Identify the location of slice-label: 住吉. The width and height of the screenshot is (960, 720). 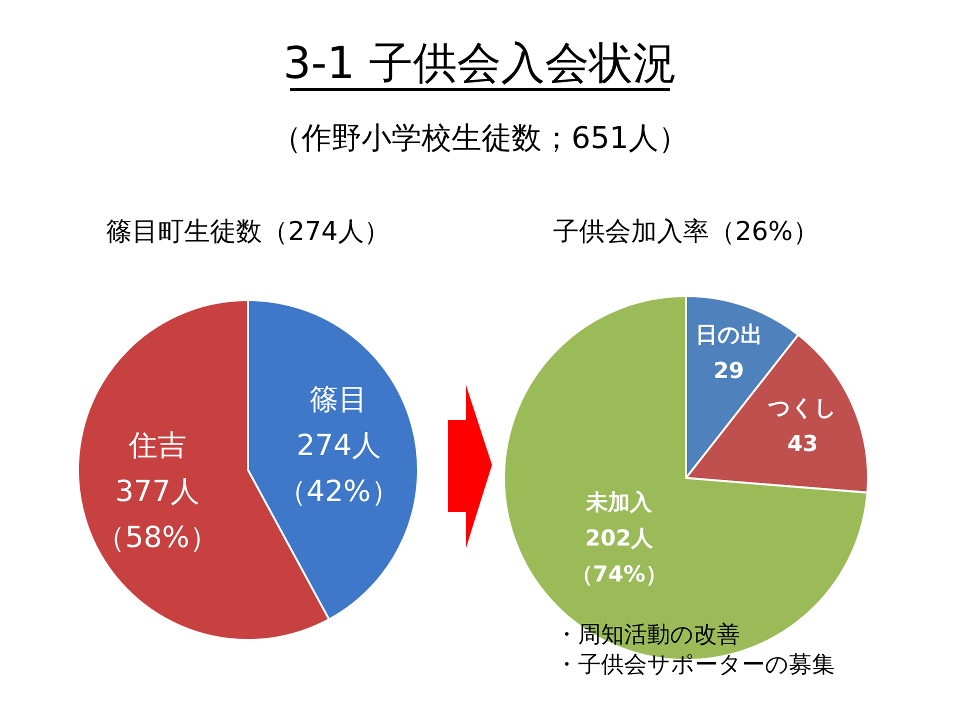
(156, 445).